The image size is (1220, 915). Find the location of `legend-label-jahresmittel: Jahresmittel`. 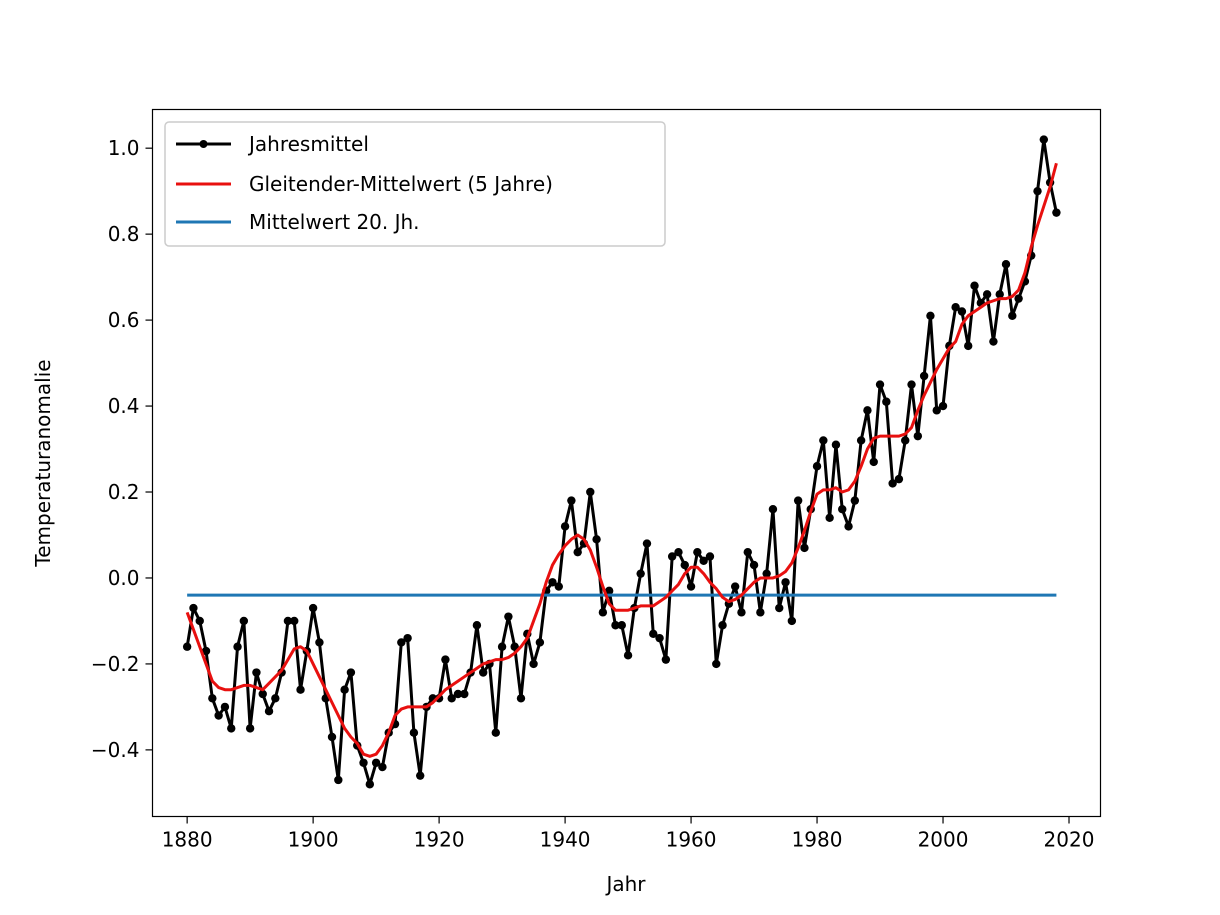

legend-label-jahresmittel: Jahresmittel is located at coordinates (308, 144).